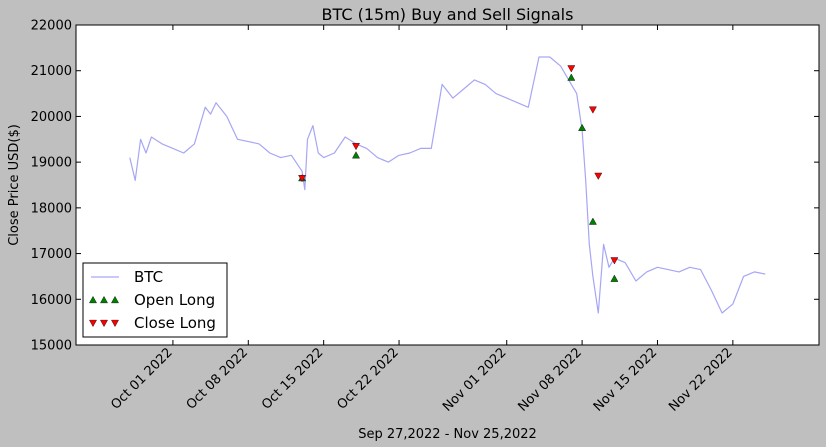 The width and height of the screenshot is (826, 447). Describe the element at coordinates (51, 26) in the screenshot. I see `y-tick-label: 22000` at that location.